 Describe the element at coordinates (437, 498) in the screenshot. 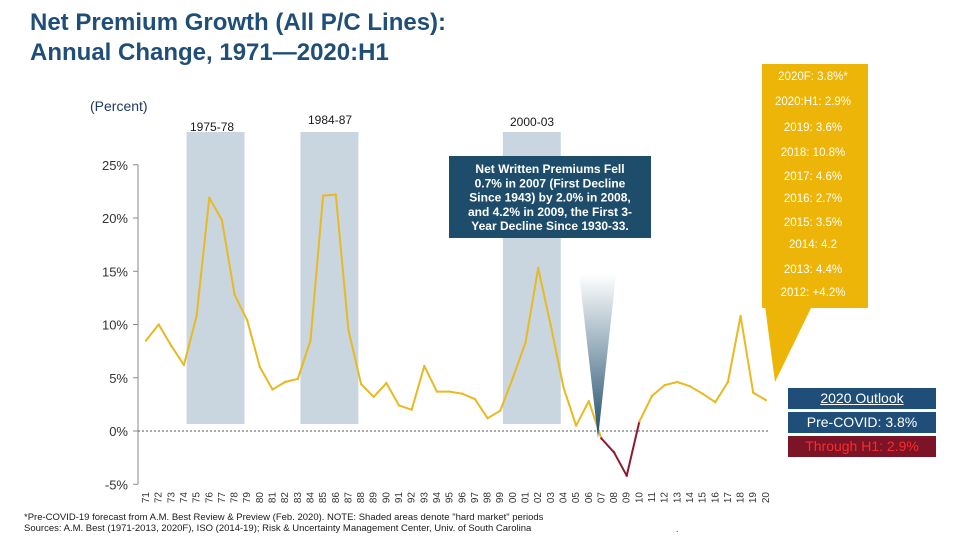

I see `x-tick-label: 94` at that location.